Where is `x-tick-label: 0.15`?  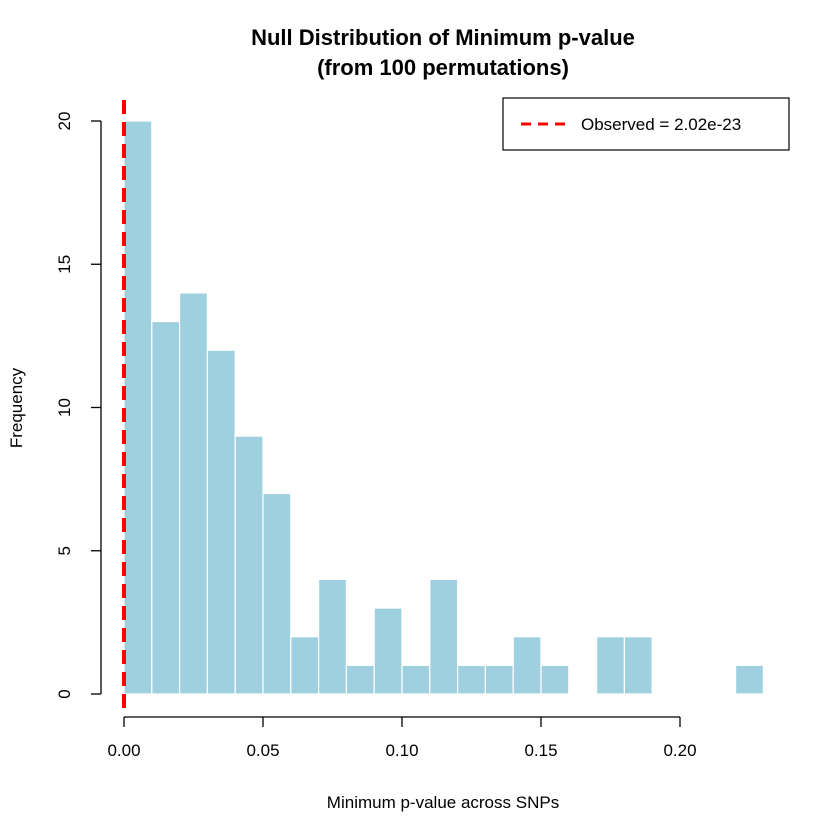 x-tick-label: 0.15 is located at coordinates (540, 750).